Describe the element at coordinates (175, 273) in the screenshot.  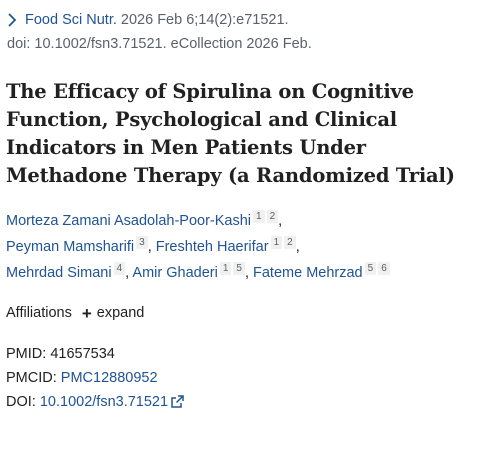
I see `author-link: Amir Ghaderi` at that location.